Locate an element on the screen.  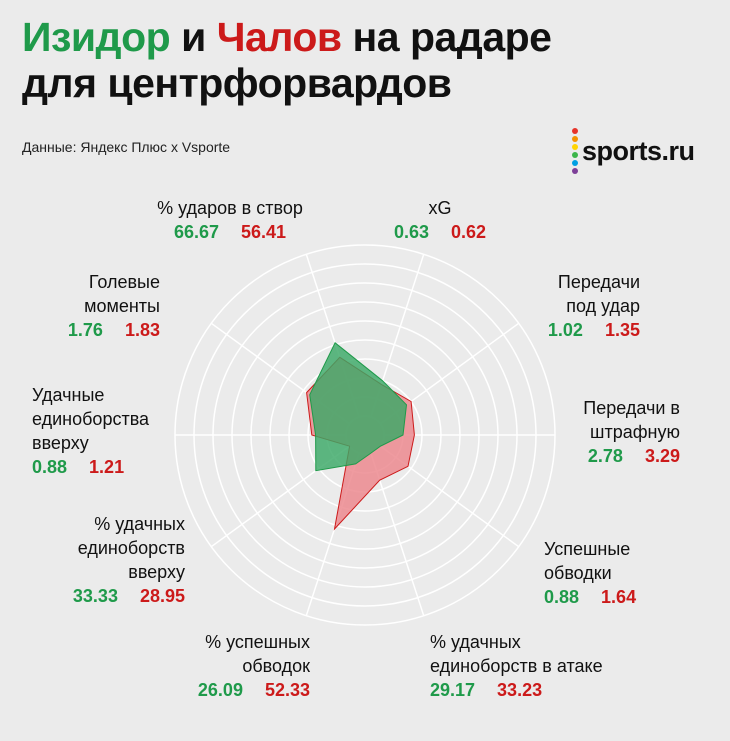
value-chalov: 1.21 is located at coordinates (107, 467).